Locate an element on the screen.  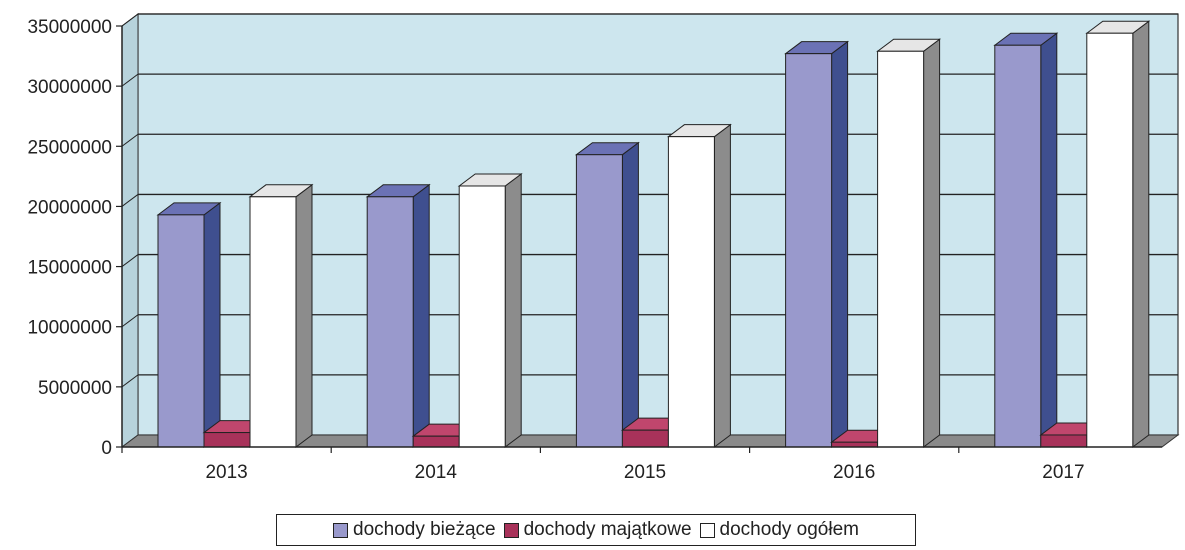
y-tick-label: 10000000 is located at coordinates (69, 328).